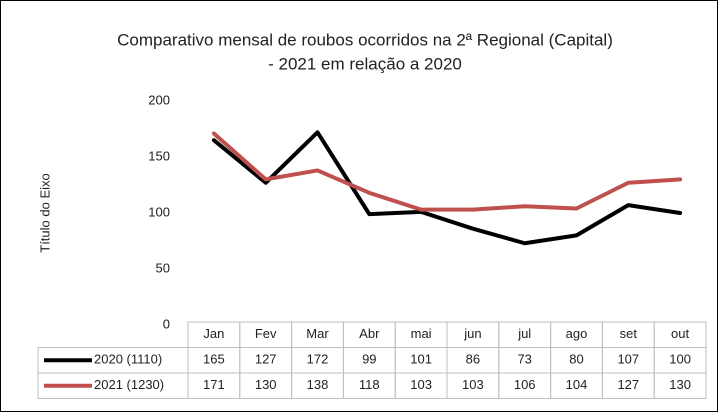 The width and height of the screenshot is (718, 412). Describe the element at coordinates (159, 155) in the screenshot. I see `y-tick-label: 150` at that location.